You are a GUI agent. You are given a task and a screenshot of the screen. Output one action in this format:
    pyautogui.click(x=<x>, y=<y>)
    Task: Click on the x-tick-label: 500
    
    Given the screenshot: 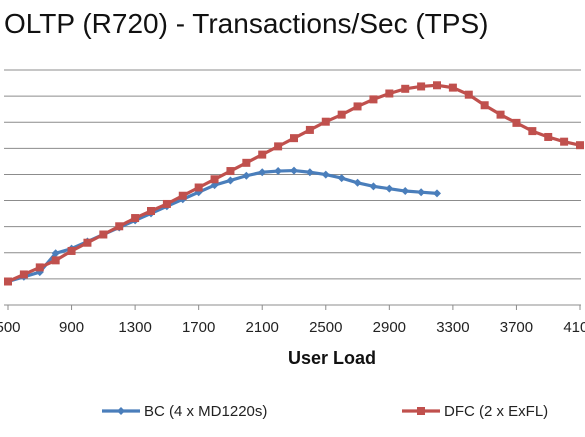 What is the action you would take?
    pyautogui.click(x=10, y=327)
    